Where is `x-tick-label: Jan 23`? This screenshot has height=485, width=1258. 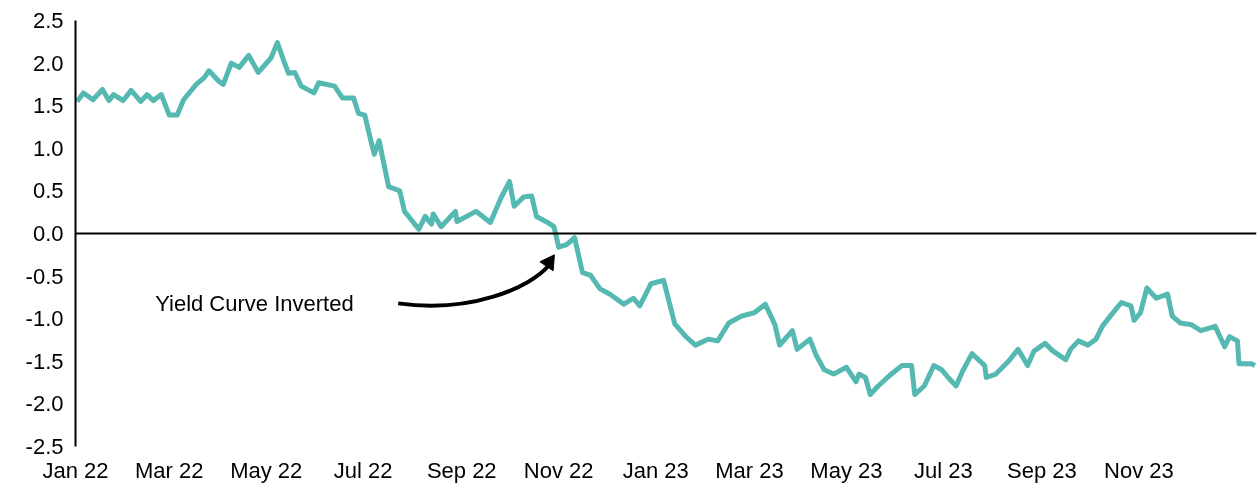 x-tick-label: Jan 23 is located at coordinates (655, 470).